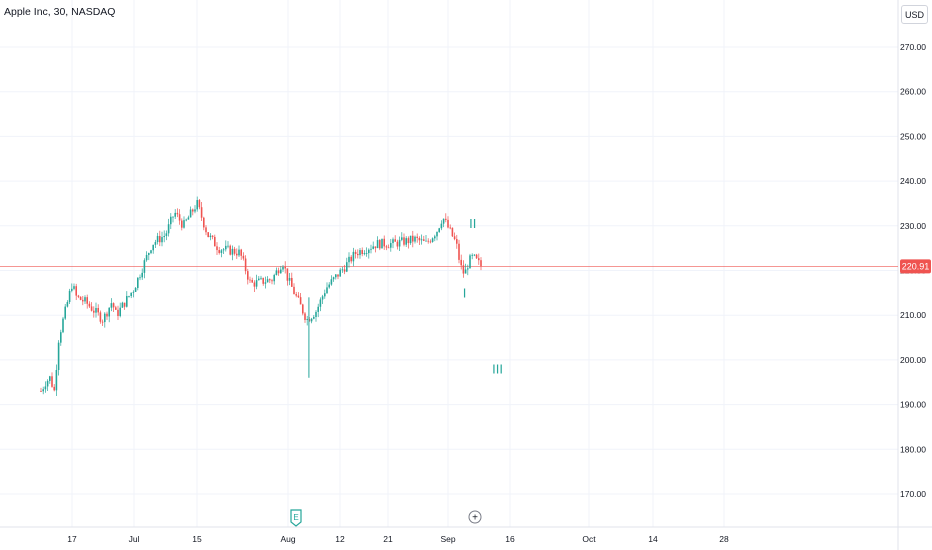  Describe the element at coordinates (398, 539) in the screenshot. I see `time-axis: 17 Jul 15 Aug 12 21 Sep 16 Oct 14 28` at that location.